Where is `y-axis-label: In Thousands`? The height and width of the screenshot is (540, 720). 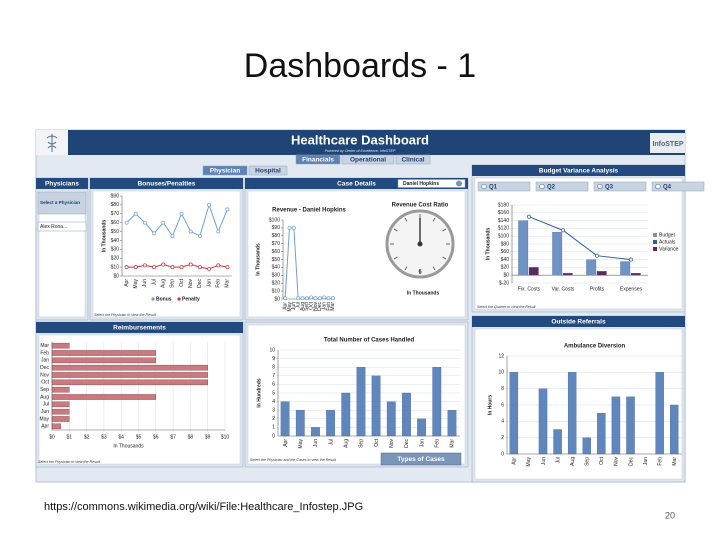
y-axis-label: In Thousands is located at coordinates (258, 259).